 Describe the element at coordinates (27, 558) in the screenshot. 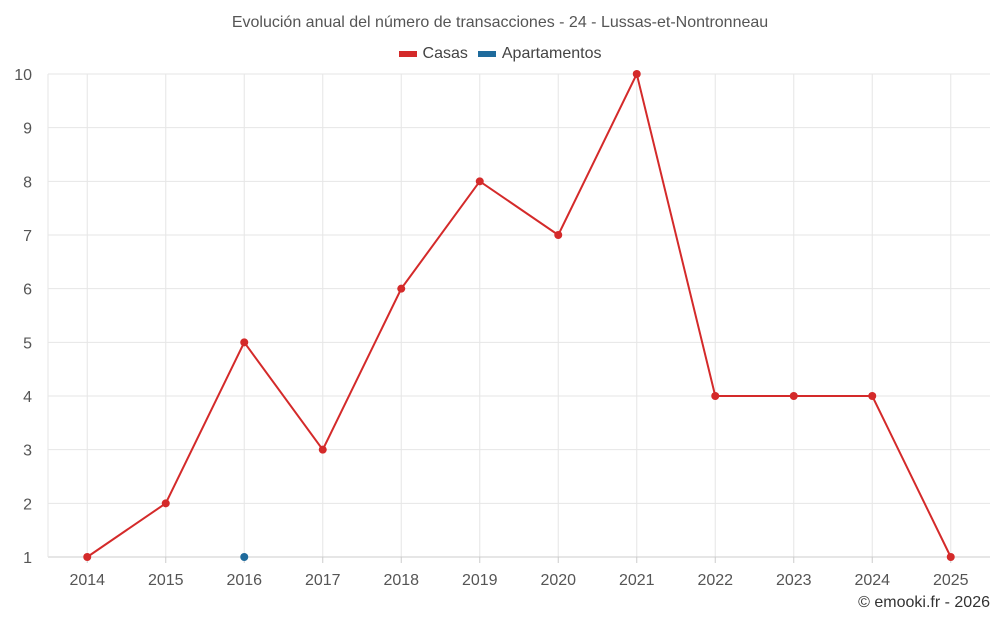

I see `y-tick-label: 1` at that location.